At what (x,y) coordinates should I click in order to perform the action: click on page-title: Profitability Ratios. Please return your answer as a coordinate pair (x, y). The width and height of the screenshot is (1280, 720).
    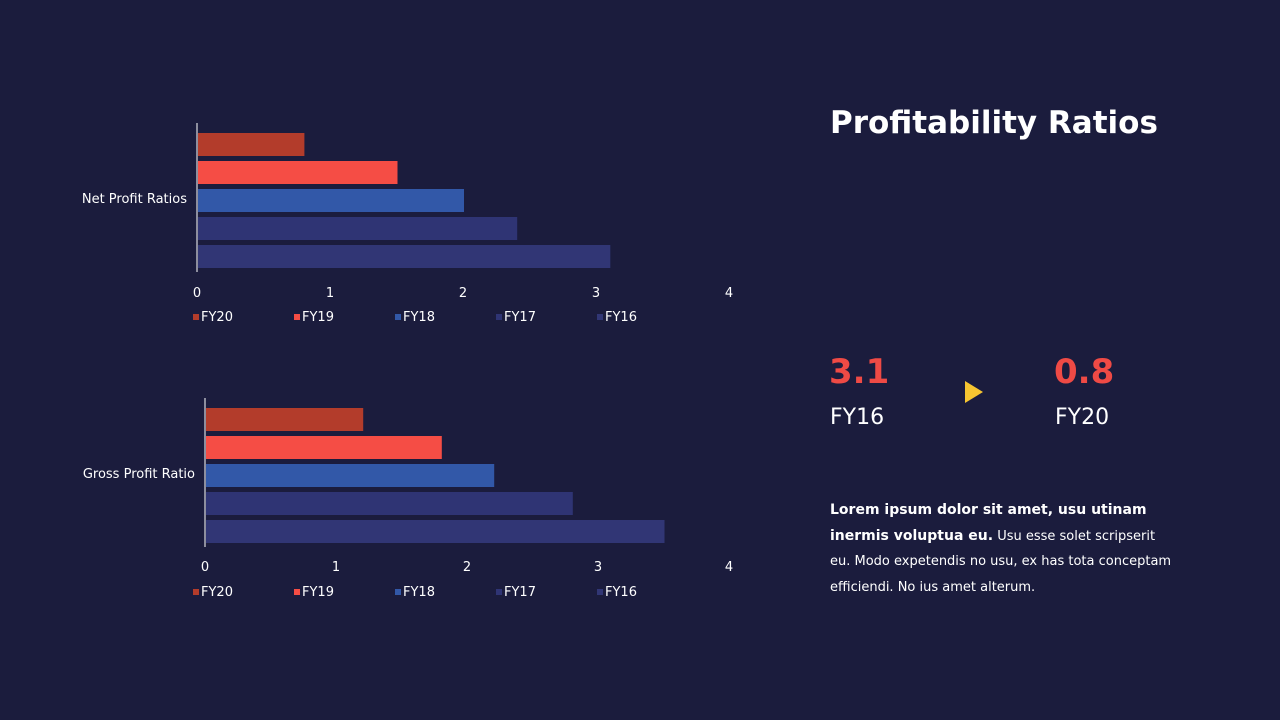
    Looking at the image, I should click on (994, 123).